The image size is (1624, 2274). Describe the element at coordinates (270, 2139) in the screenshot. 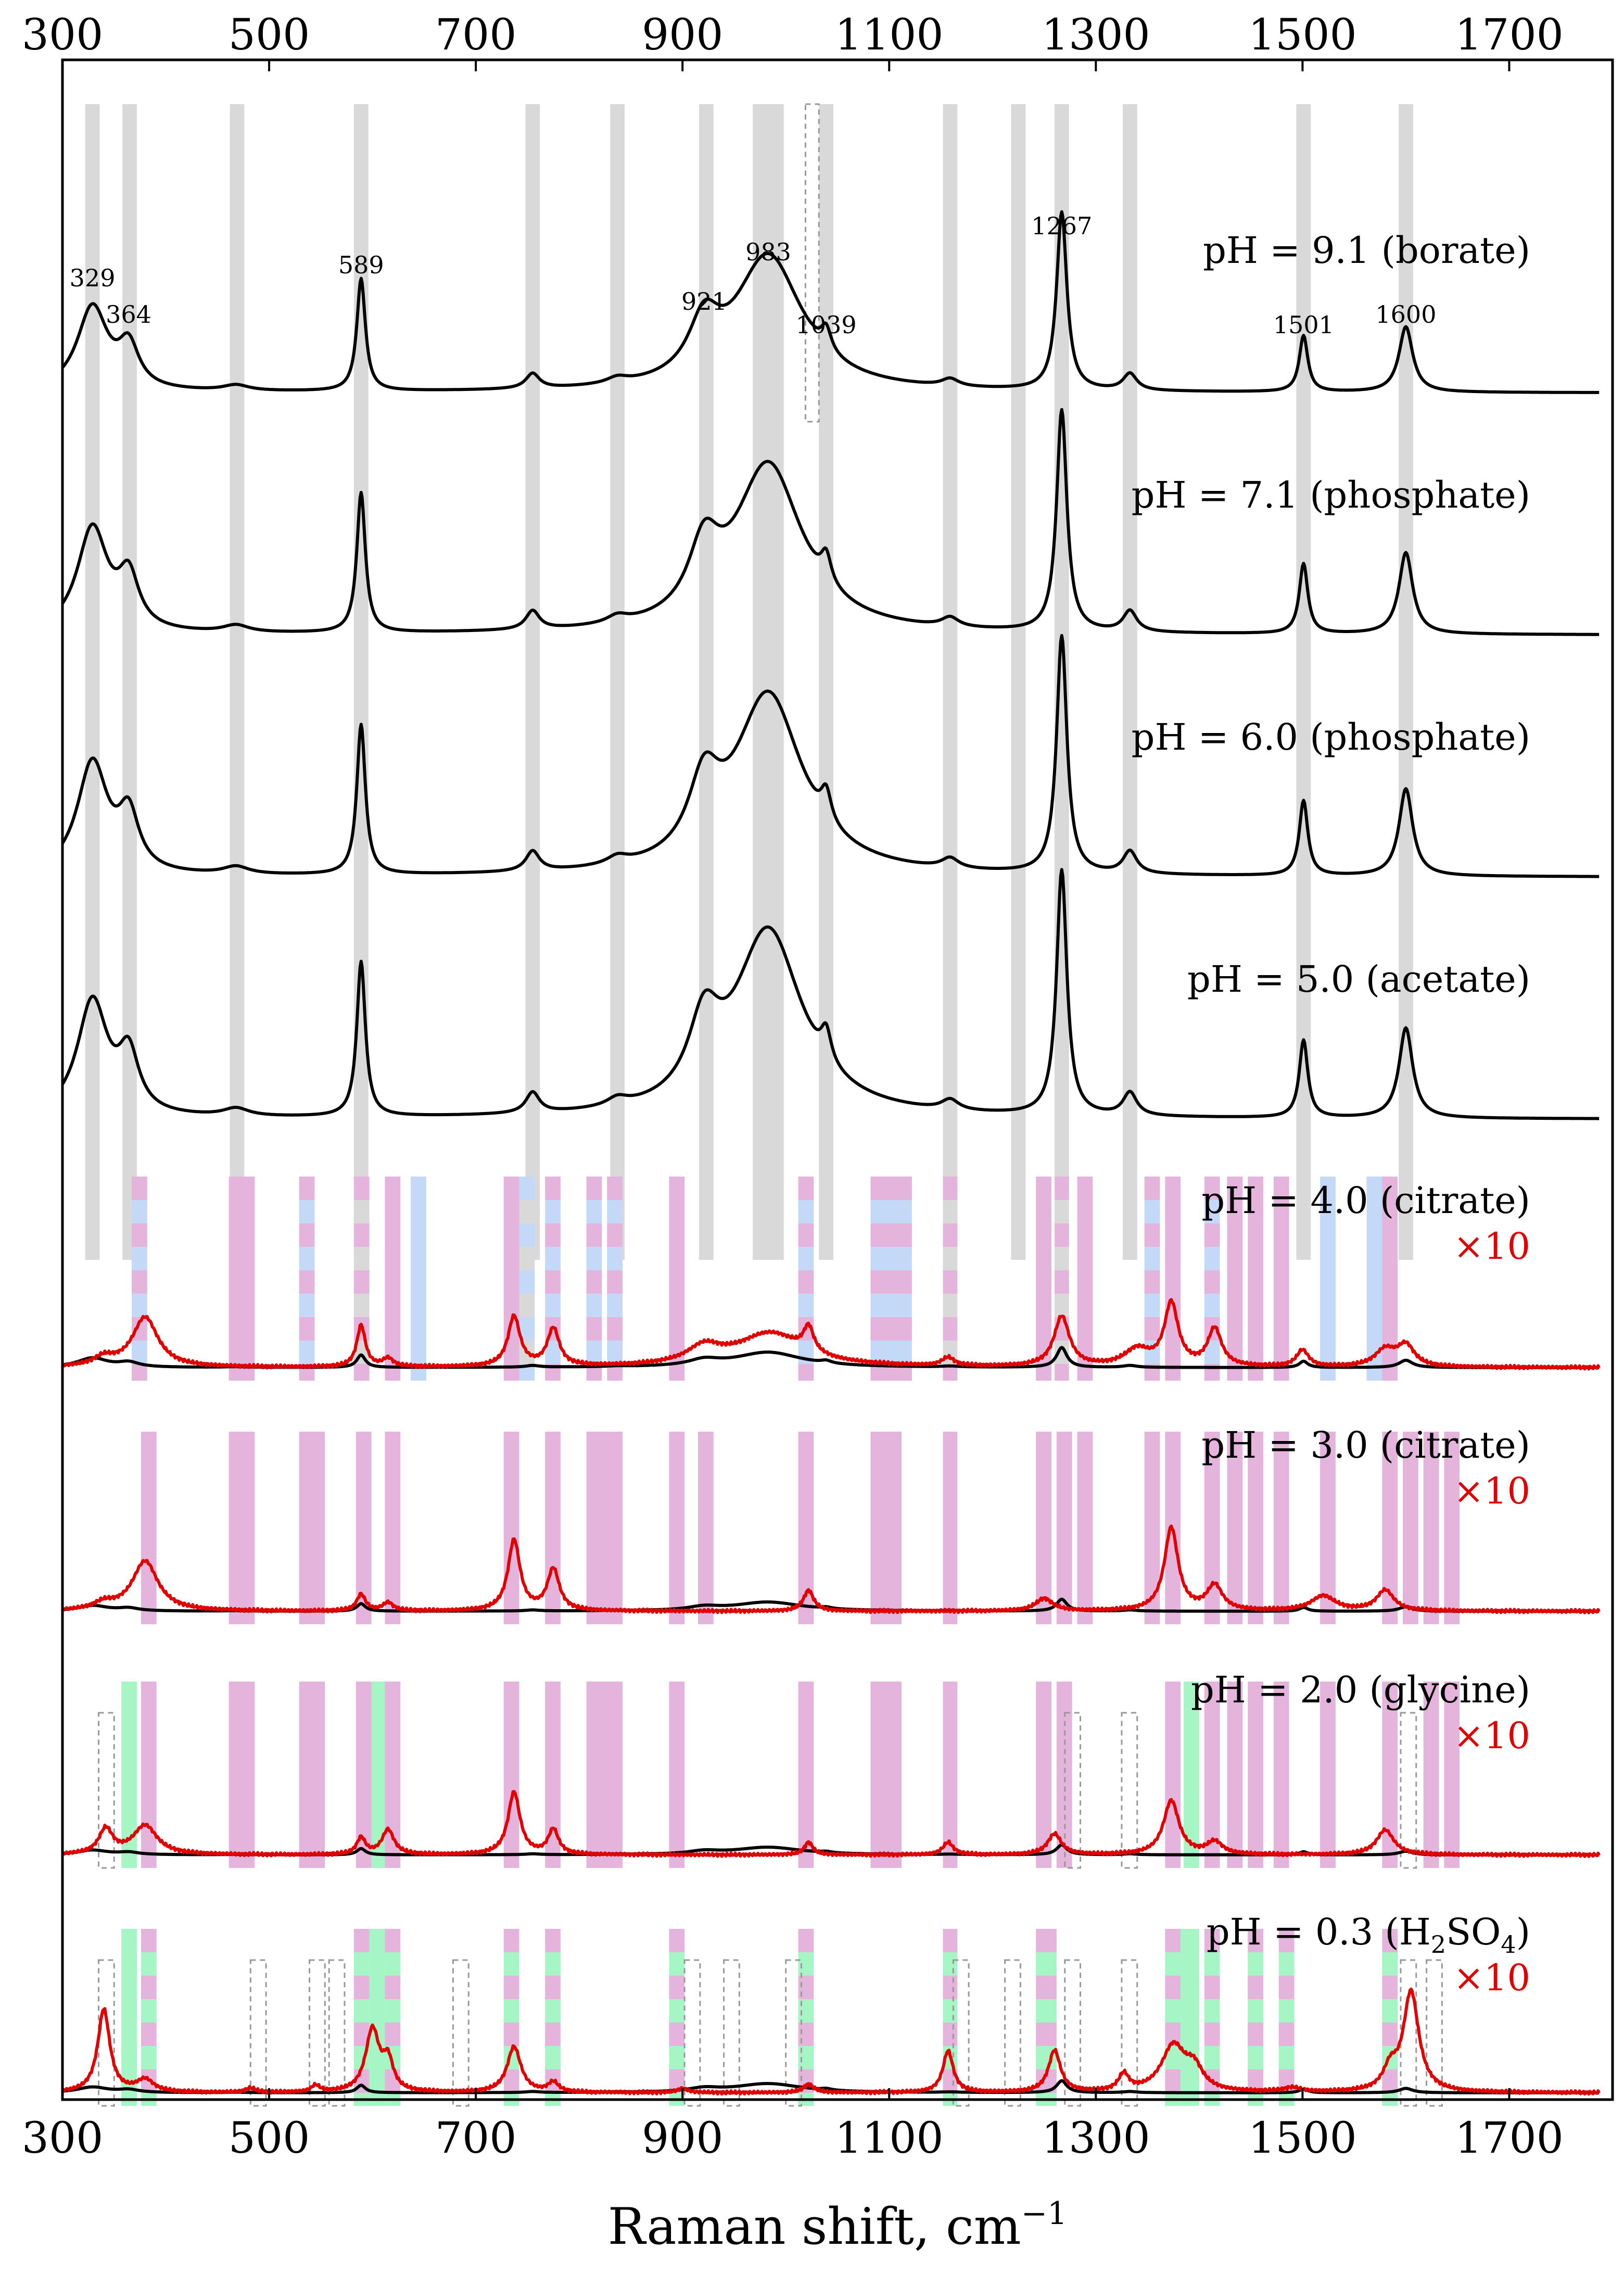

I see `x-tick-label-bottom: 500` at that location.